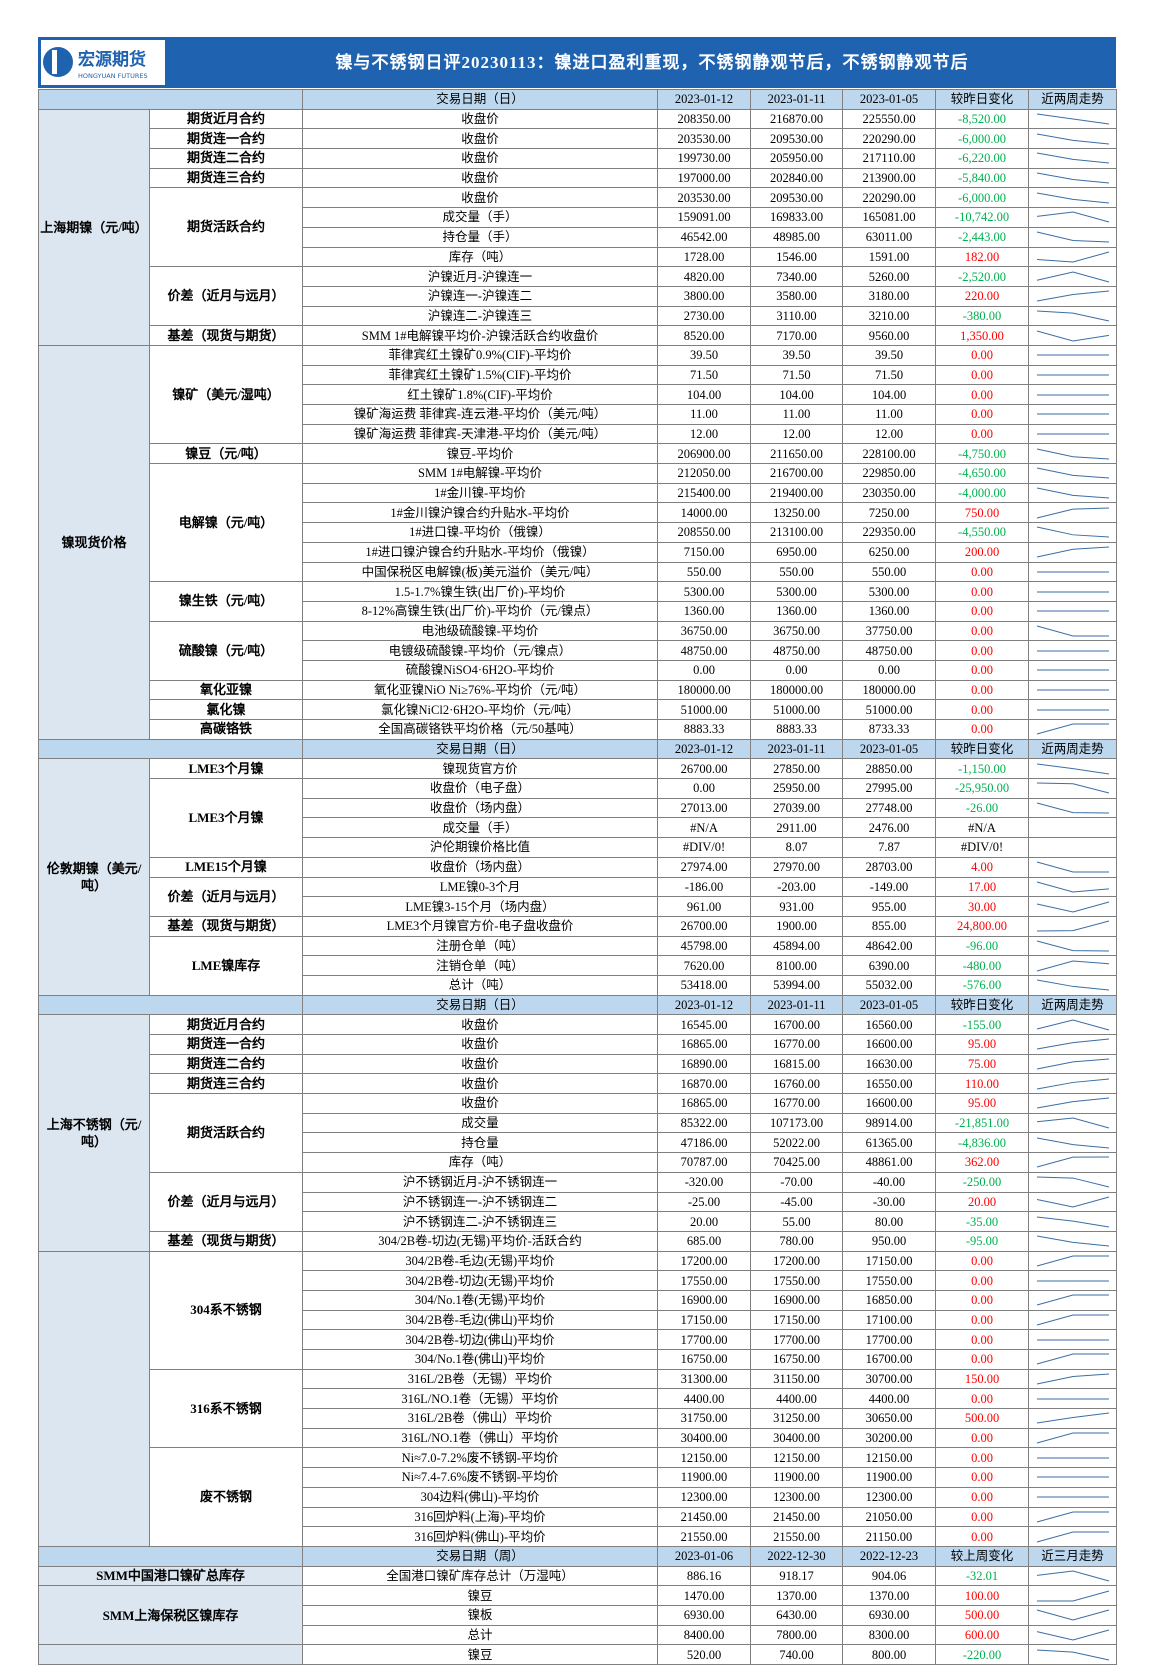 The height and width of the screenshot is (1680, 1155). I want to click on subgroup-label: 镍豆（元/吨）, so click(226, 454).